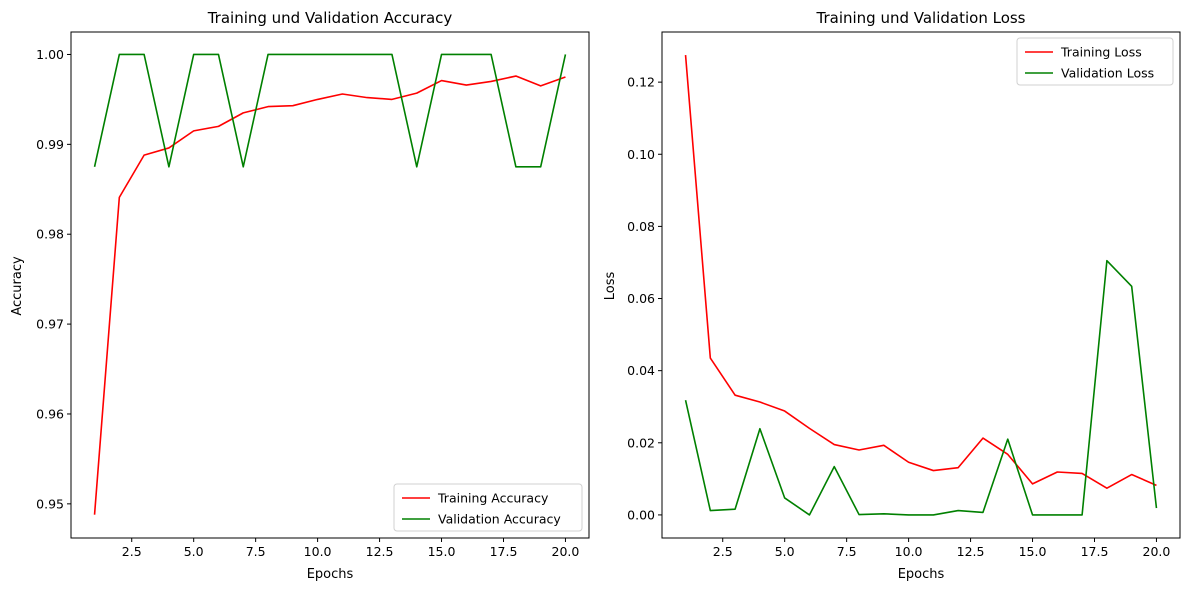  Describe the element at coordinates (610, 286) in the screenshot. I see `loss-y-axis-label: Loss` at that location.